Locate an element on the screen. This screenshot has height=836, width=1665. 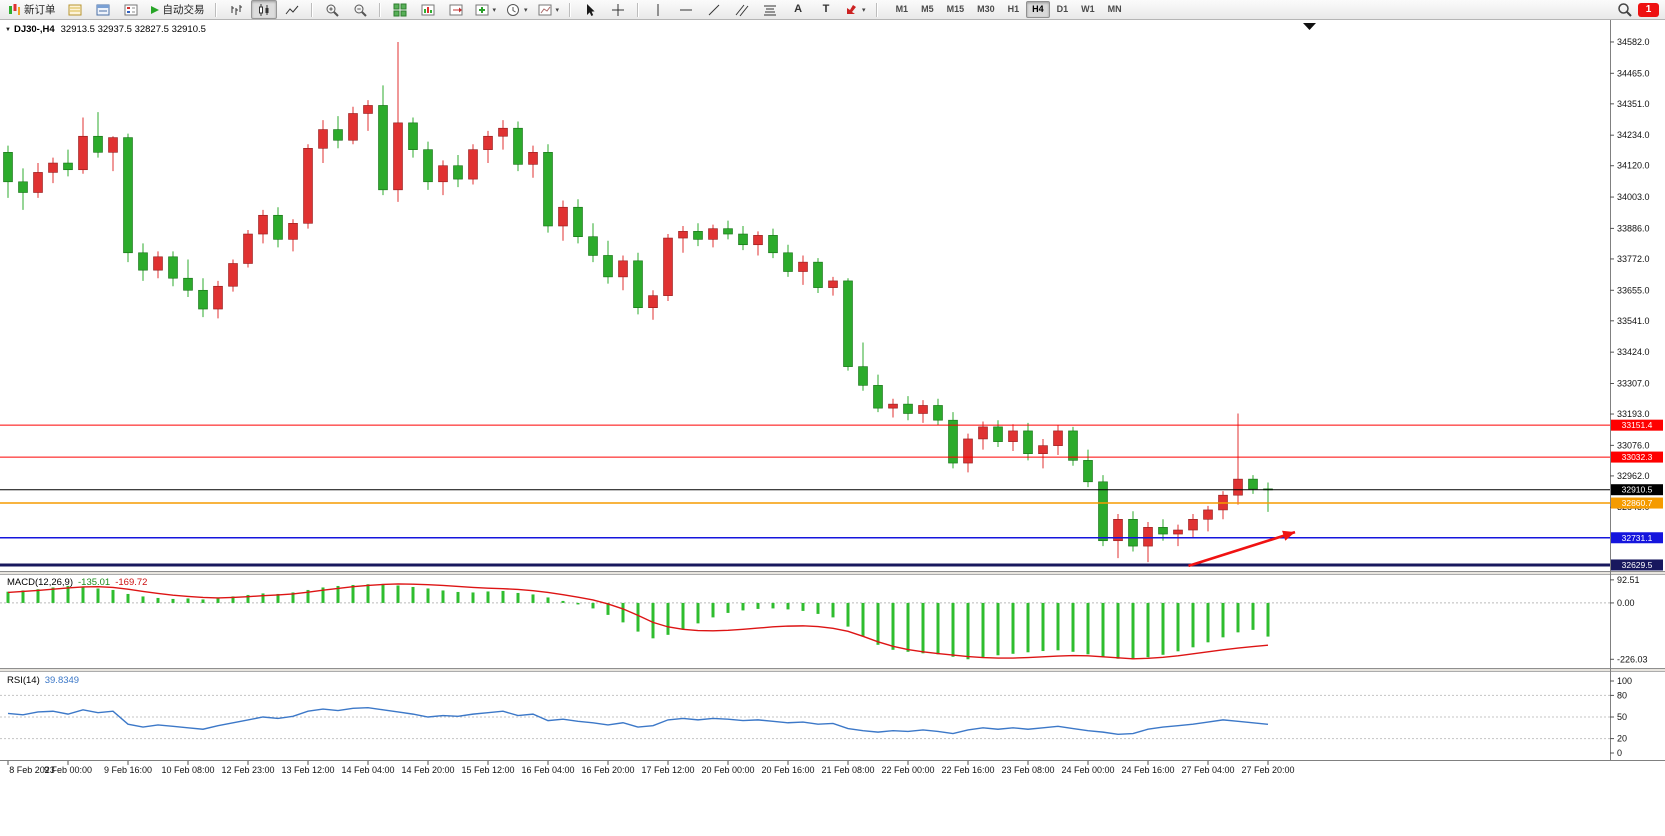
bar-chart-button is located at coordinates (236, 9).